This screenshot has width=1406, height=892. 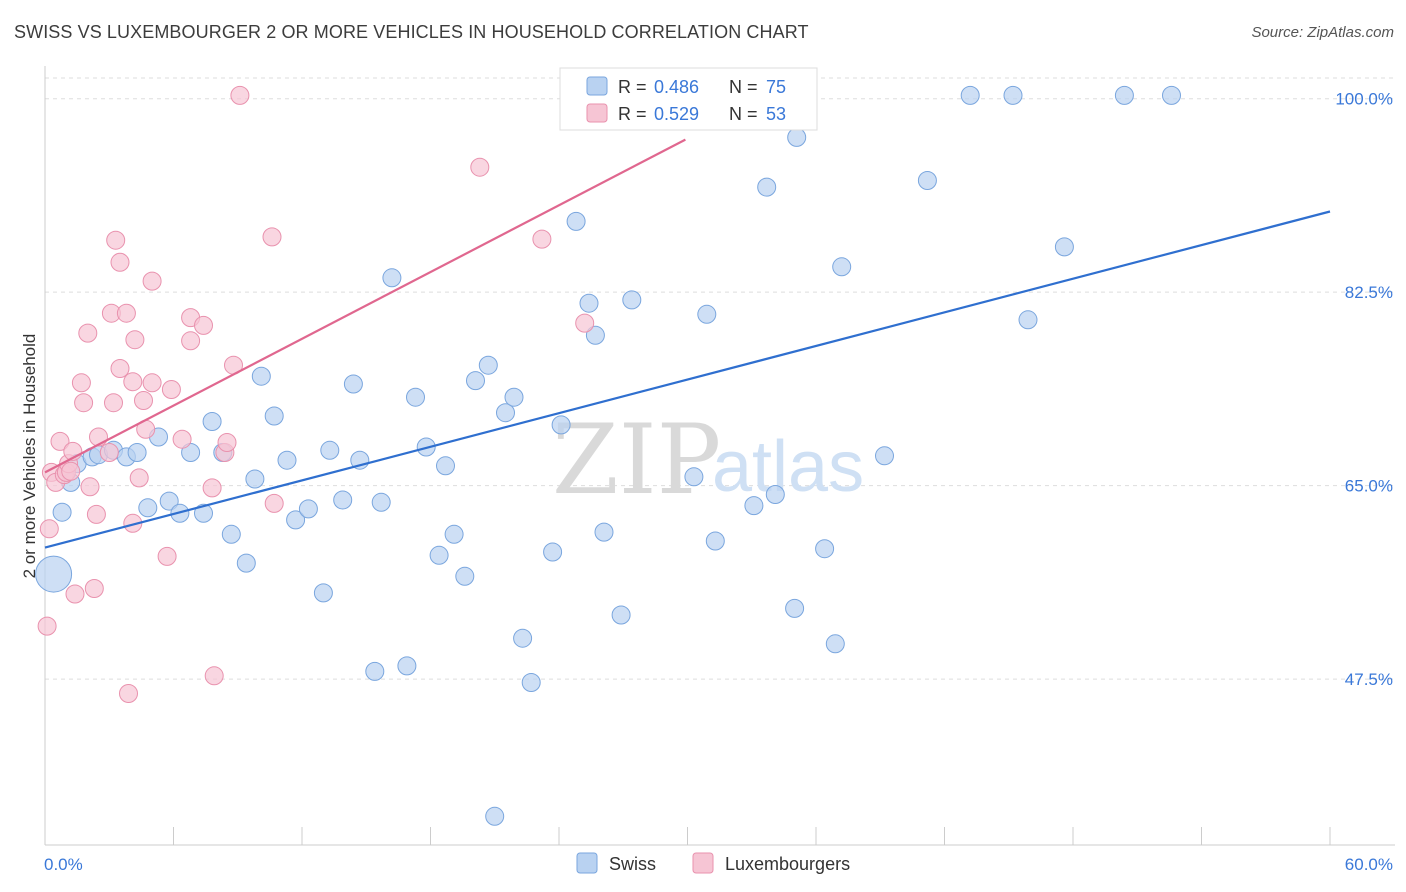 What do you see at coordinates (713, 863) in the screenshot?
I see `legend: Swiss Luxembourgers` at bounding box center [713, 863].